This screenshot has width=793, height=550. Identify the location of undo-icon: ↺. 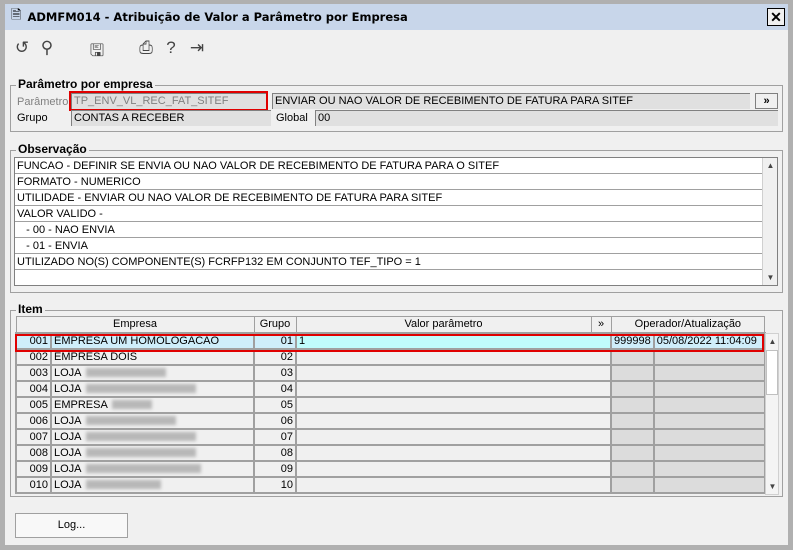
(22, 47).